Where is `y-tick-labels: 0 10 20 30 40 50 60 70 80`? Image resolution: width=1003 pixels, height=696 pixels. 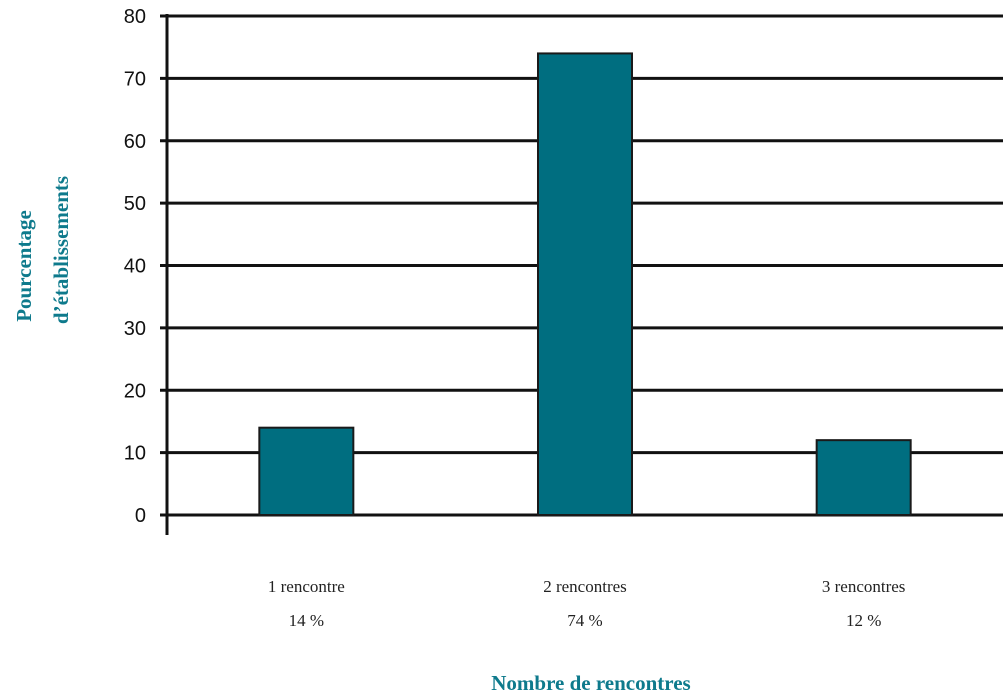
y-tick-labels: 0 10 20 30 40 50 60 70 80 is located at coordinates (135, 266).